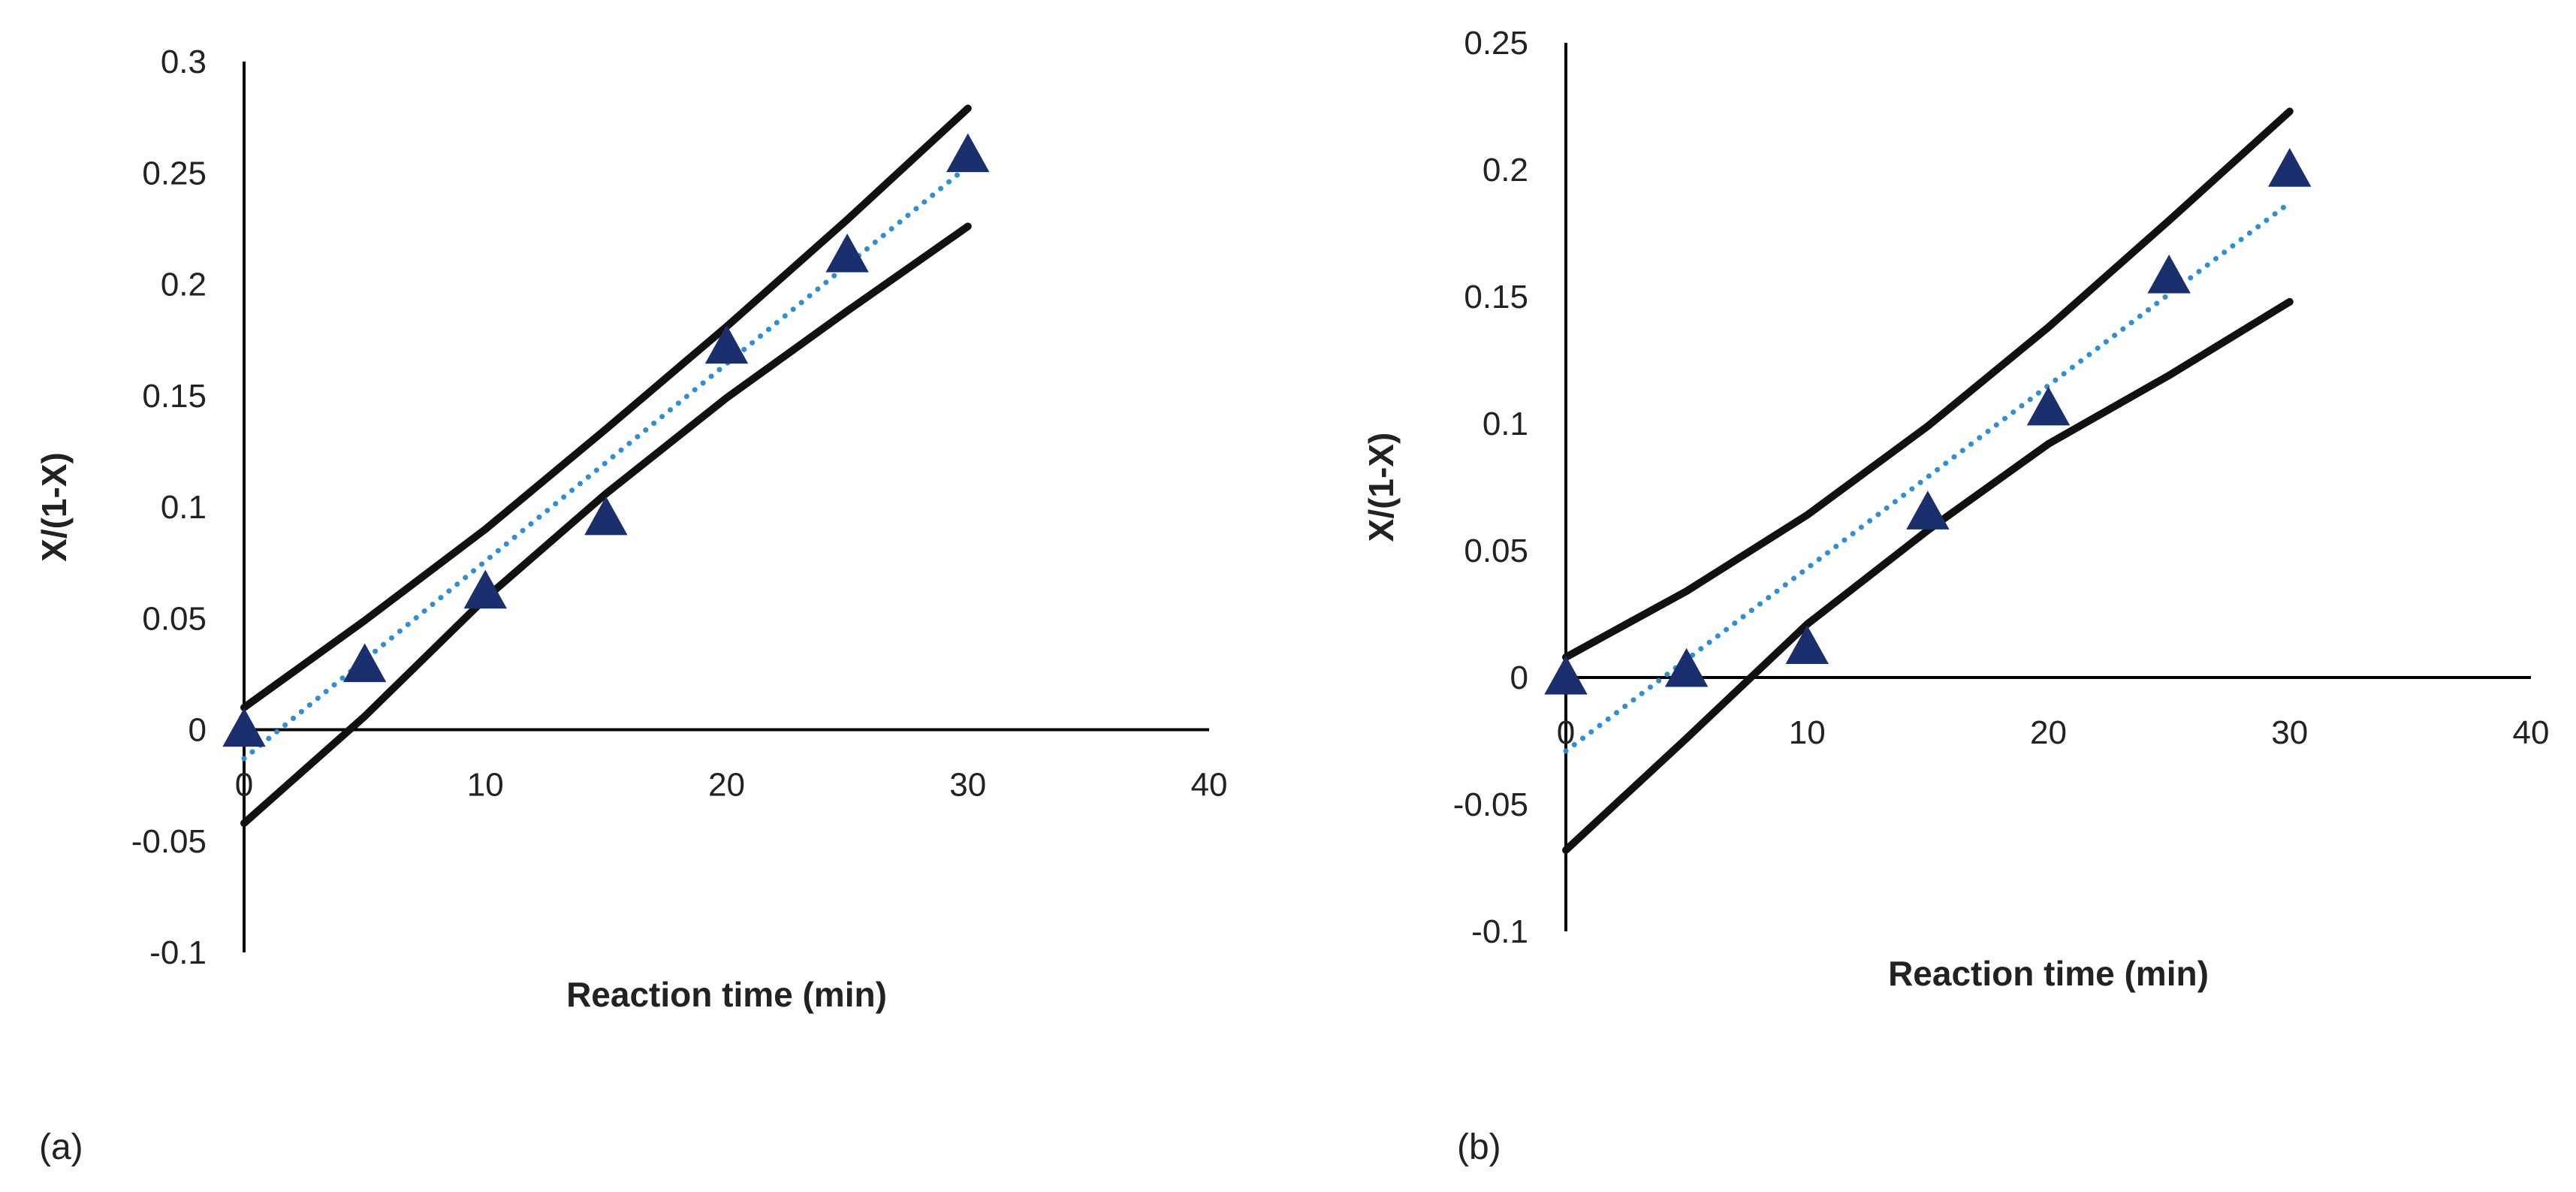 The height and width of the screenshot is (1192, 2576). What do you see at coordinates (244, 786) in the screenshot?
I see `x-tick-label: 0` at bounding box center [244, 786].